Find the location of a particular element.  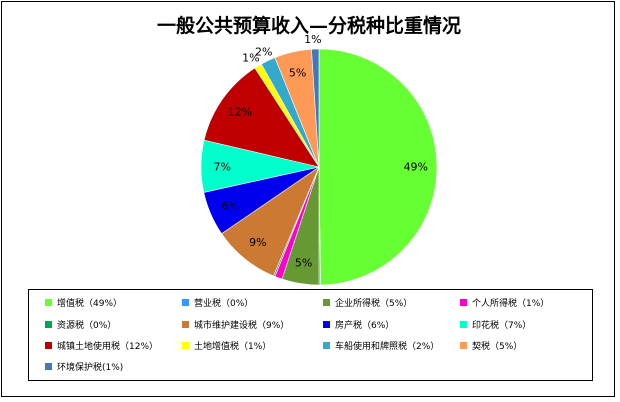

legend-label: 印花税（7%） is located at coordinates (502, 326).